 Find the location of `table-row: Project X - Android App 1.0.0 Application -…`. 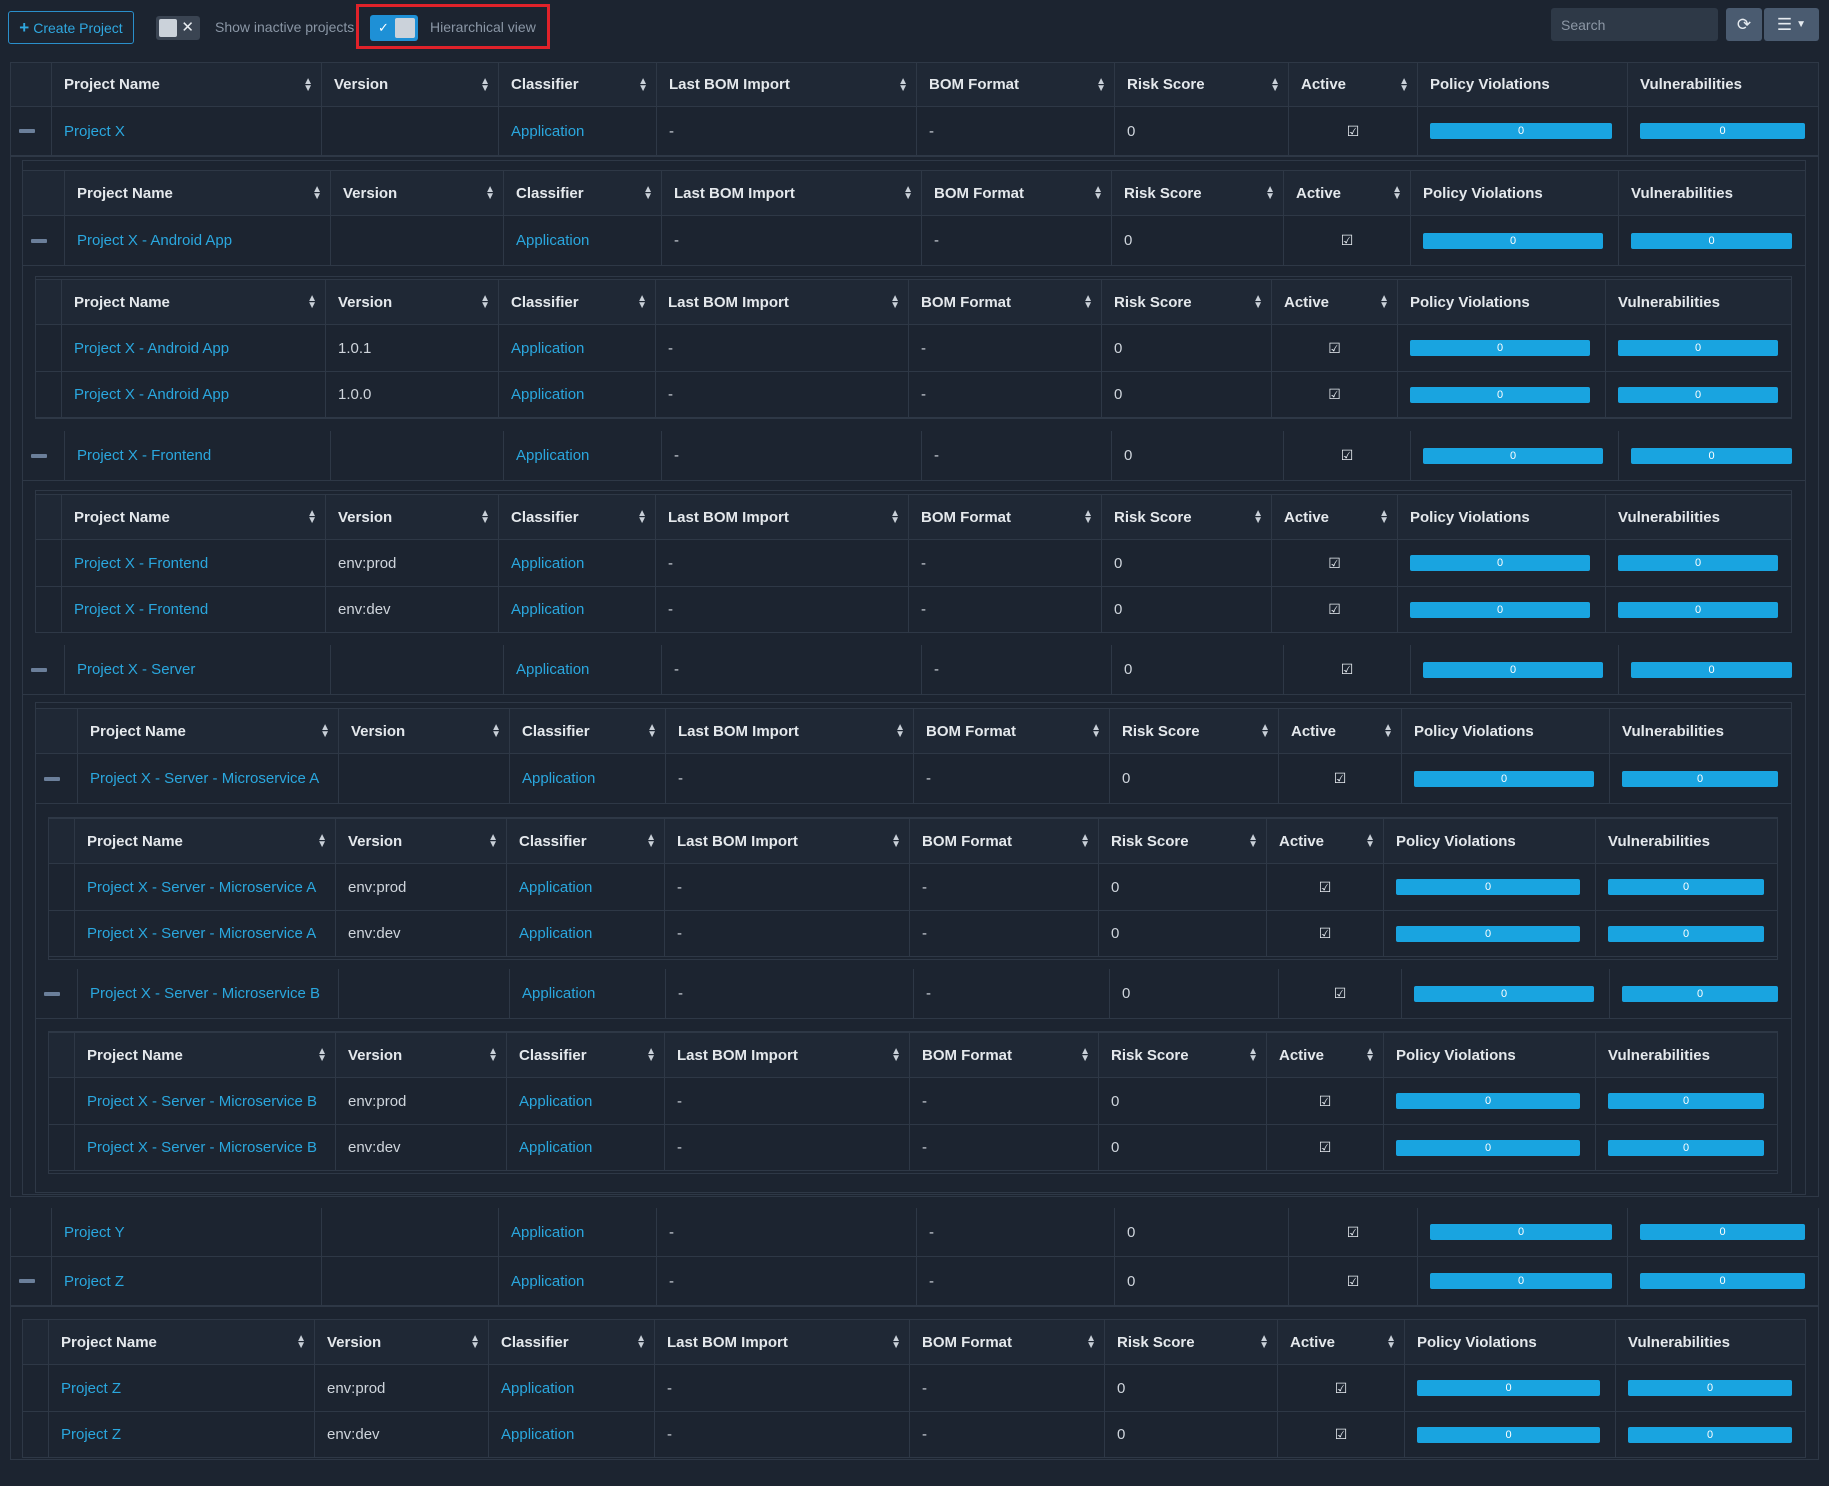

table-row: Project X - Android App 1.0.0 Application -… is located at coordinates (913, 395).